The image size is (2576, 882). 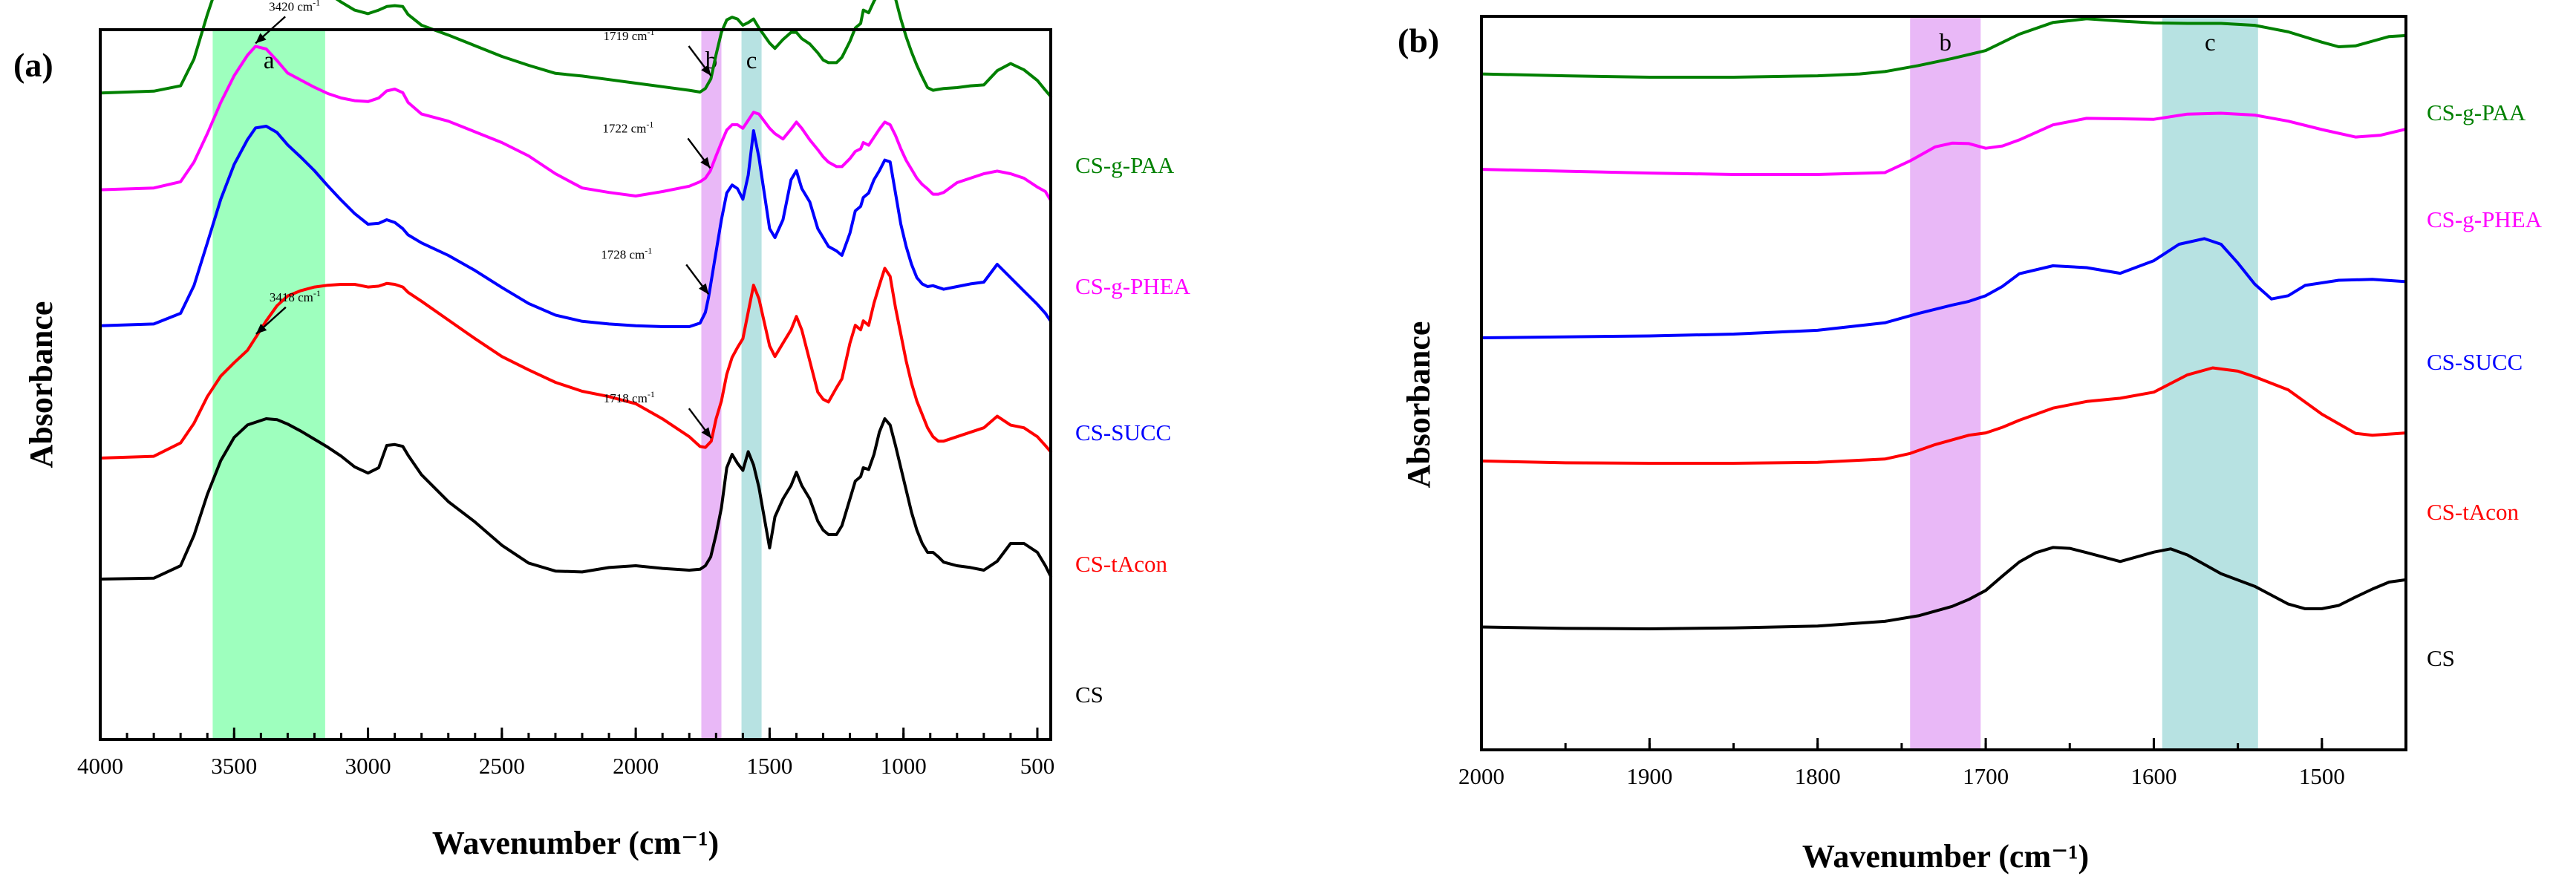 I want to click on annotation-label-1728: 1728 cm-1, so click(x=626, y=253).